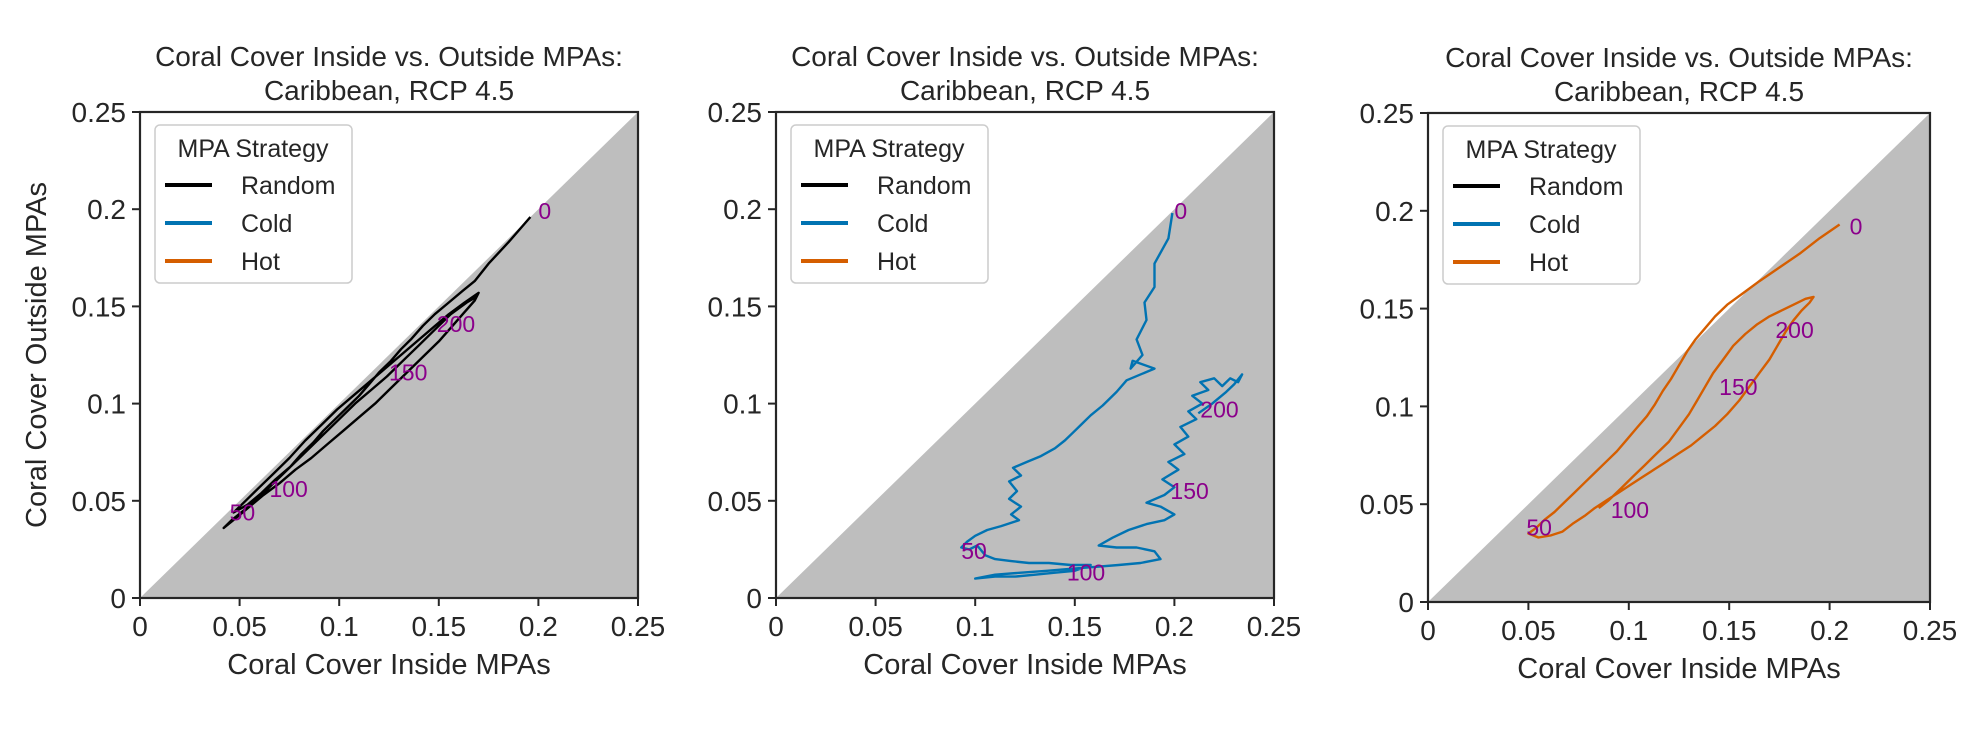 Image resolution: width=1984 pixels, height=729 pixels. I want to click on y-axis-label: Coral Cover Outside MPAs, so click(37, 355).